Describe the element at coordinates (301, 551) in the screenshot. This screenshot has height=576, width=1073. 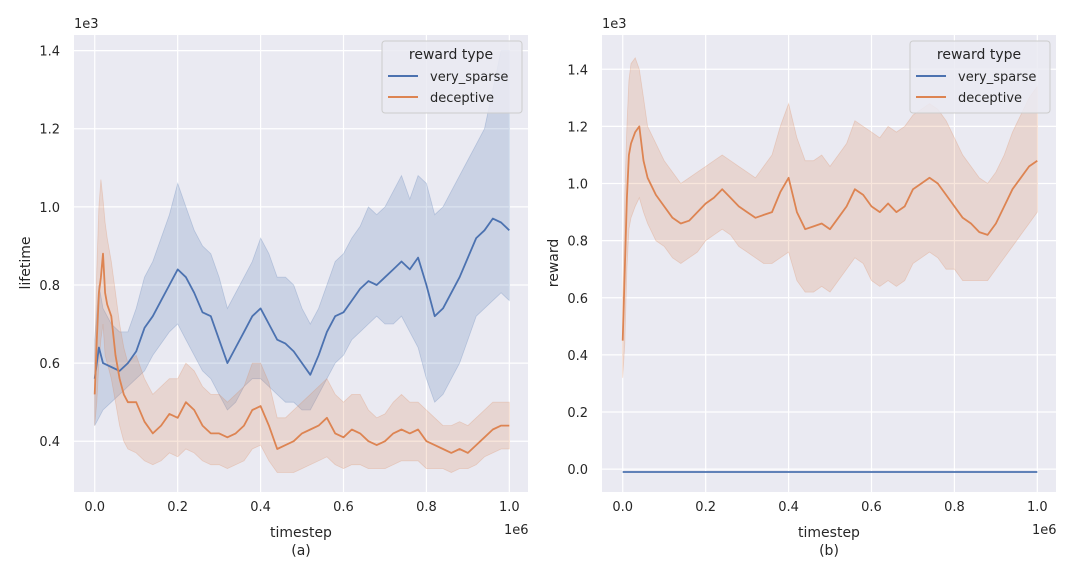
I see `caption-a: (a)` at that location.